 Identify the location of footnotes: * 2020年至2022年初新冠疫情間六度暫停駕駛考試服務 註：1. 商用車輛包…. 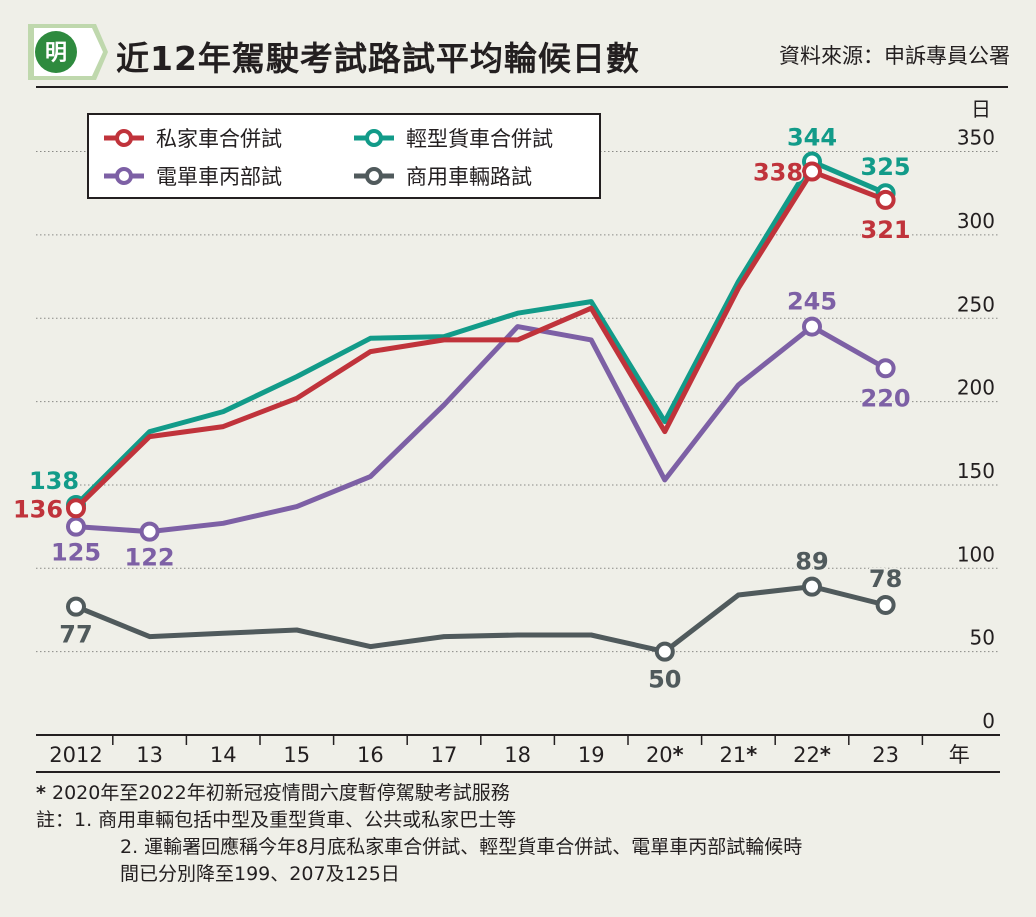
(419, 834).